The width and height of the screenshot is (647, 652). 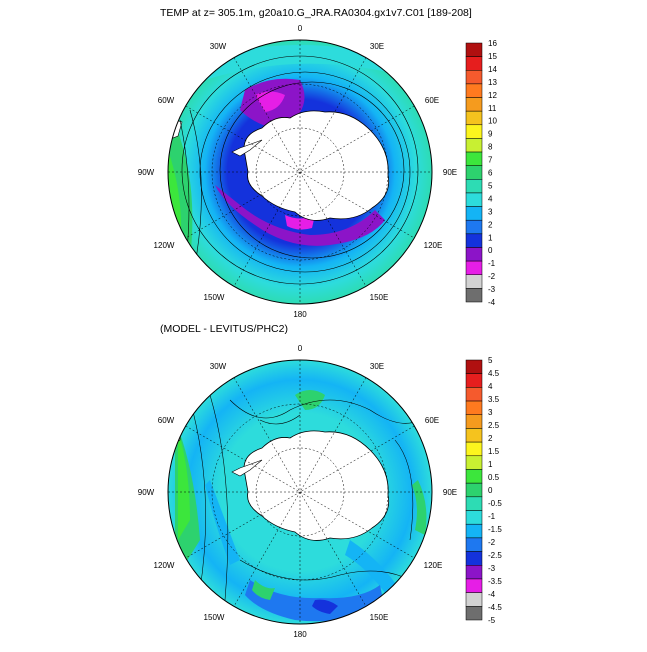 What do you see at coordinates (490, 173) in the screenshot?
I see `colorbar-tick-label: 6` at bounding box center [490, 173].